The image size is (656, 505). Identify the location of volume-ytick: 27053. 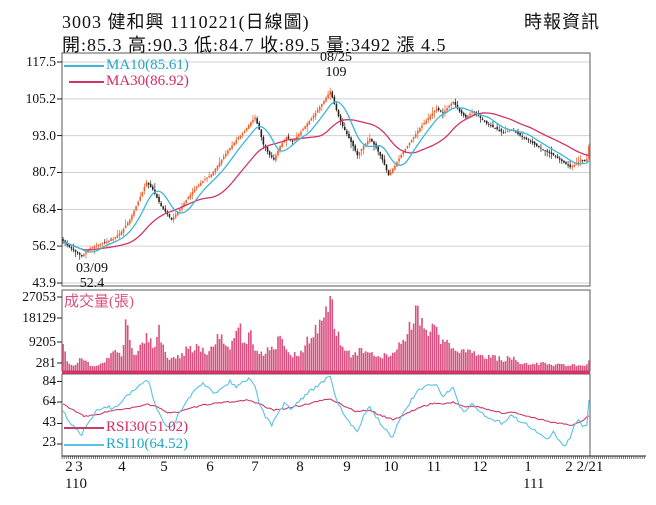
(39, 296).